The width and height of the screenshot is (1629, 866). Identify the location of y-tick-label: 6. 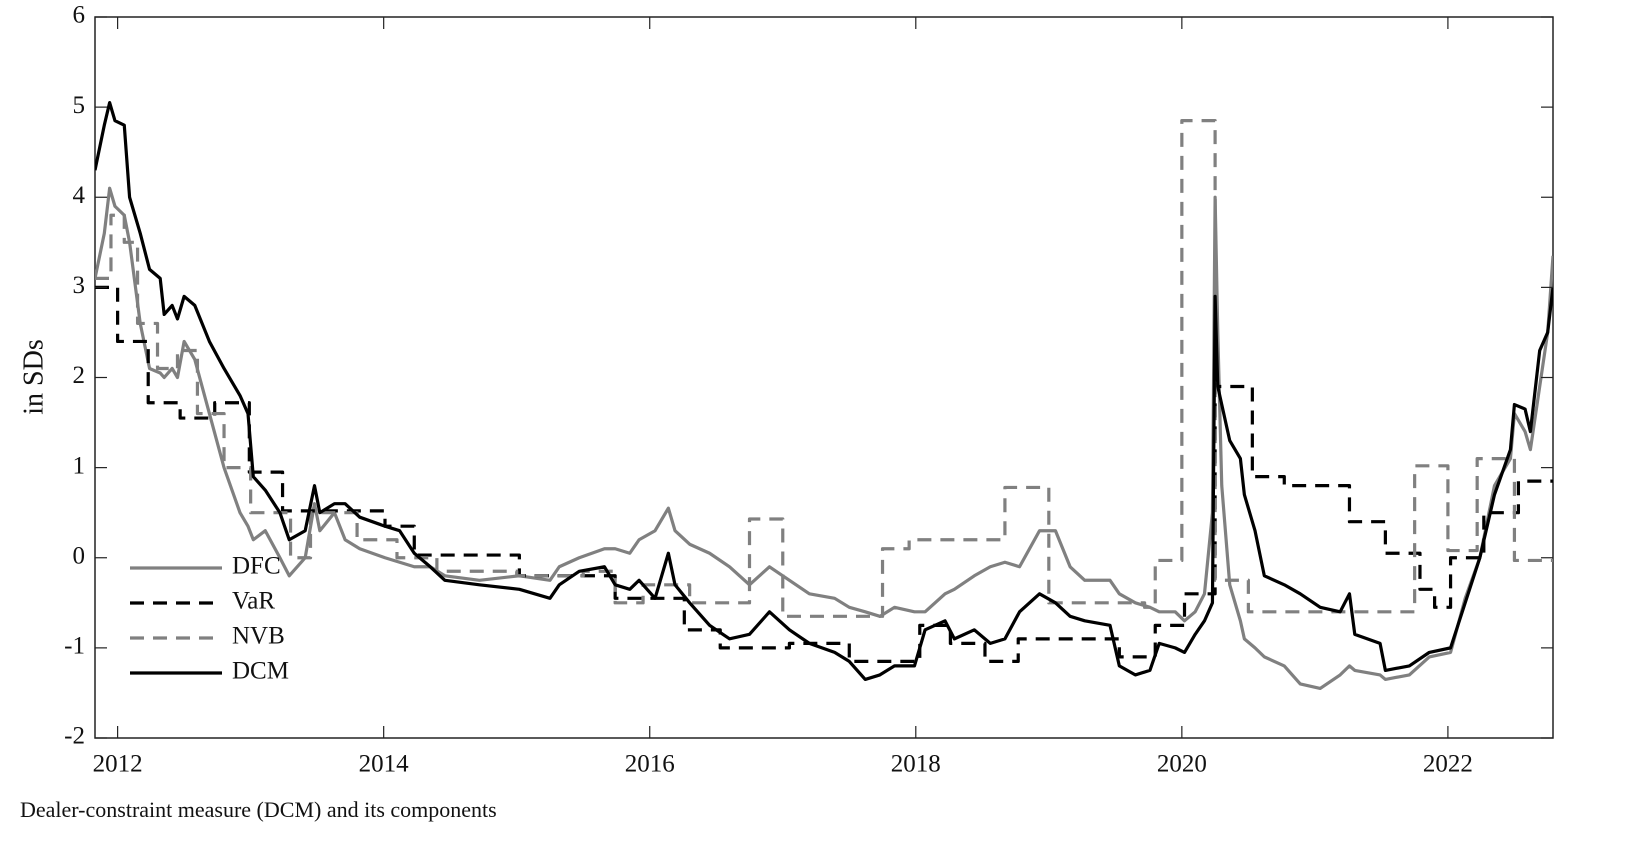
(79, 15).